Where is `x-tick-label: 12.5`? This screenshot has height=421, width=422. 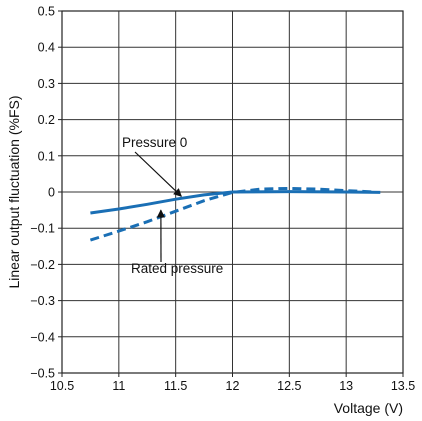
x-tick-label: 12.5 is located at coordinates (289, 386).